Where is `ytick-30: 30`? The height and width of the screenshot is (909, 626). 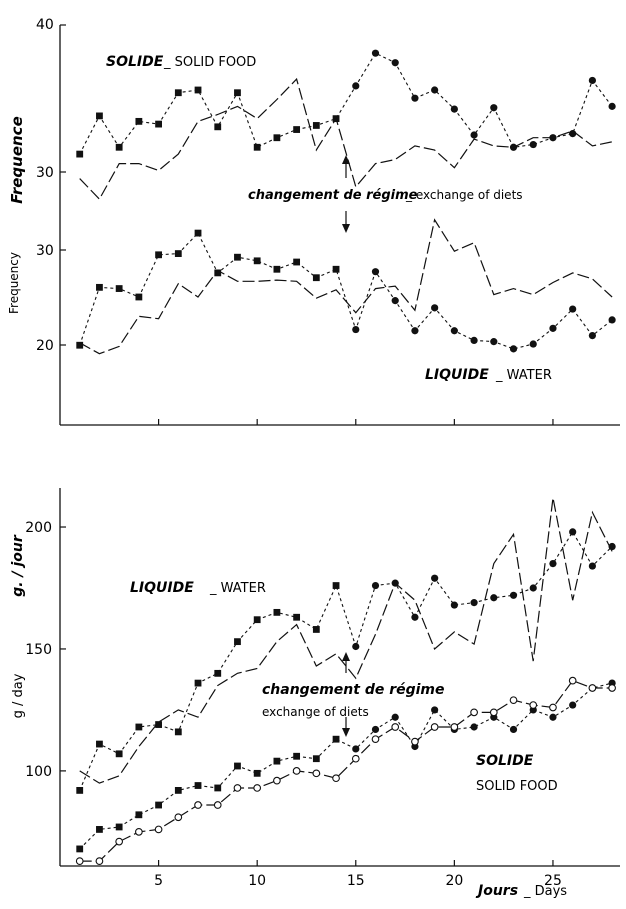
ytick-30: 30 is located at coordinates (45, 173).